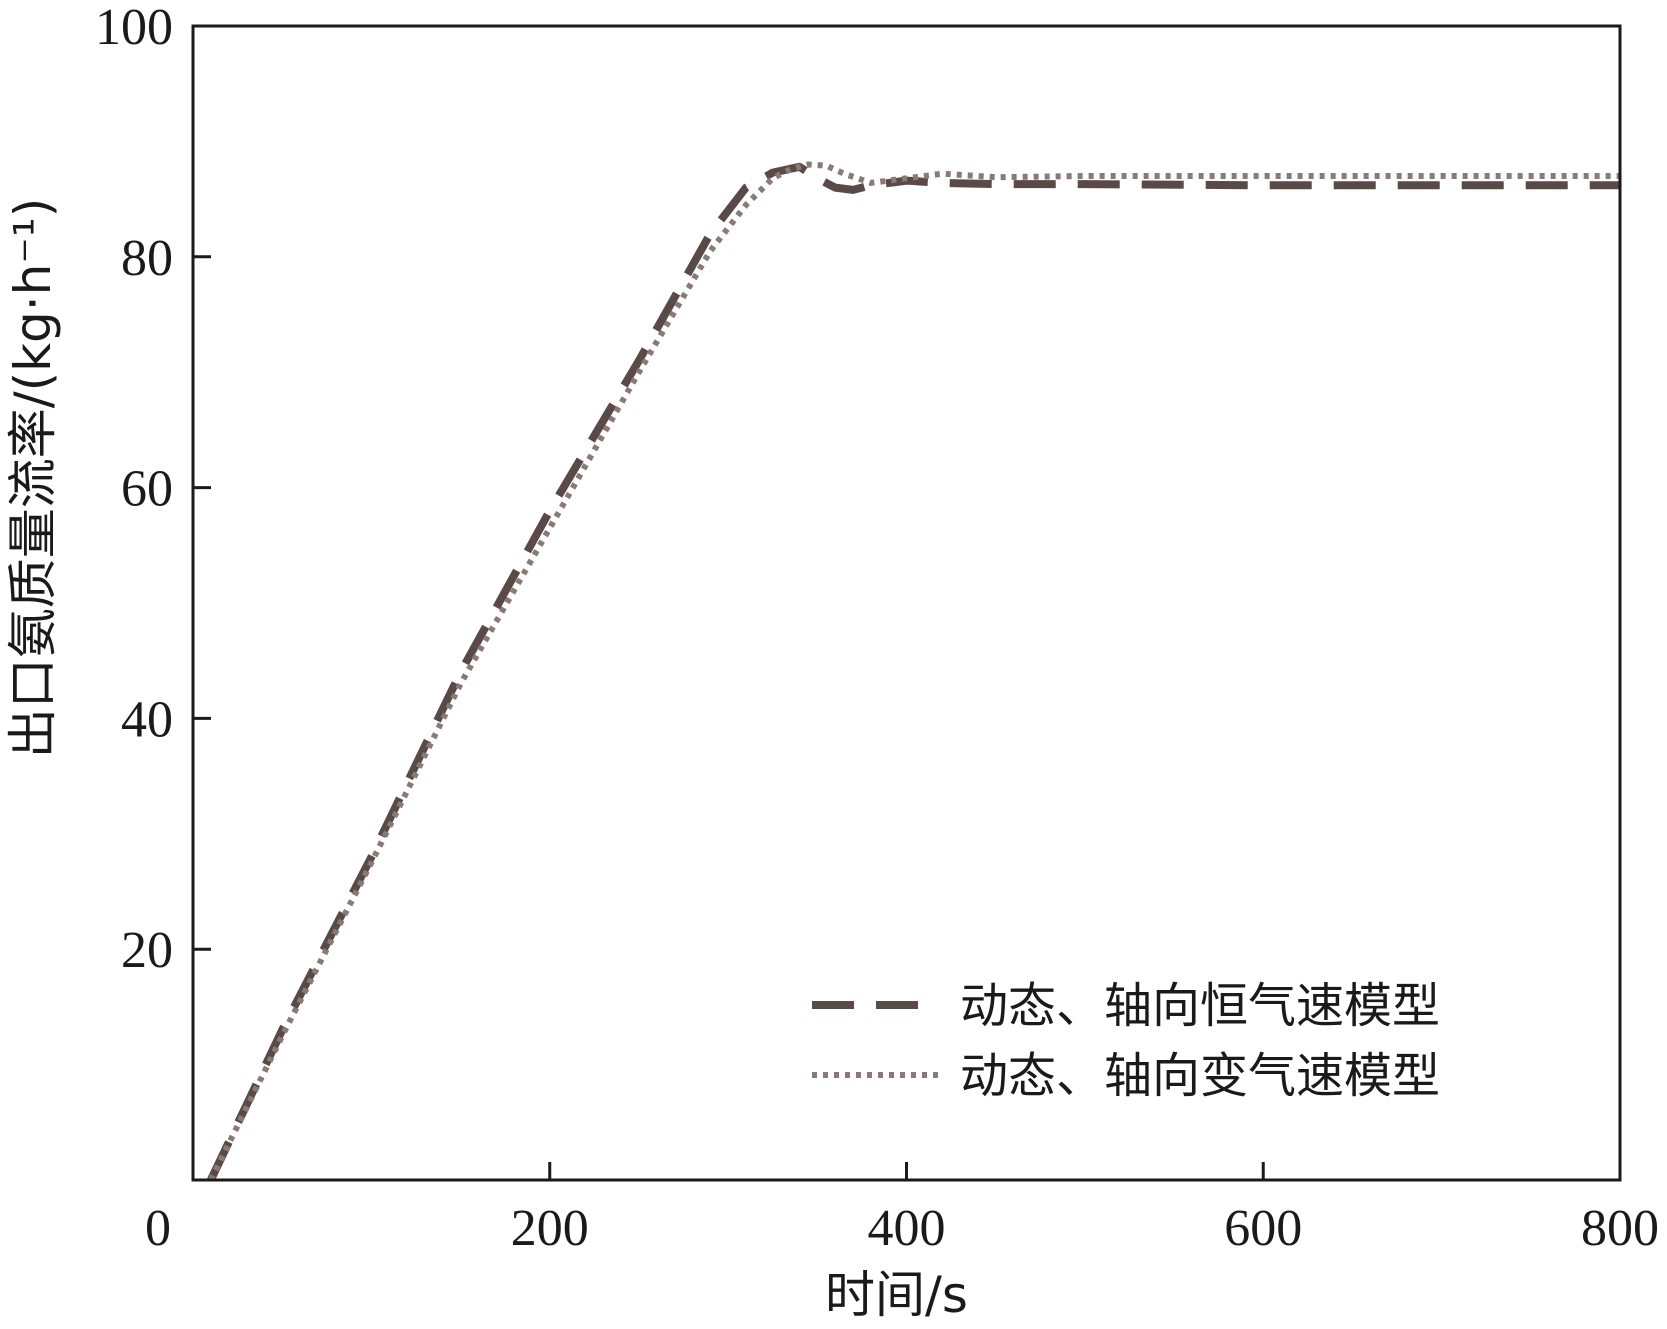 Image resolution: width=1667 pixels, height=1329 pixels. What do you see at coordinates (550, 1228) in the screenshot?
I see `x-tick-label: 200` at bounding box center [550, 1228].